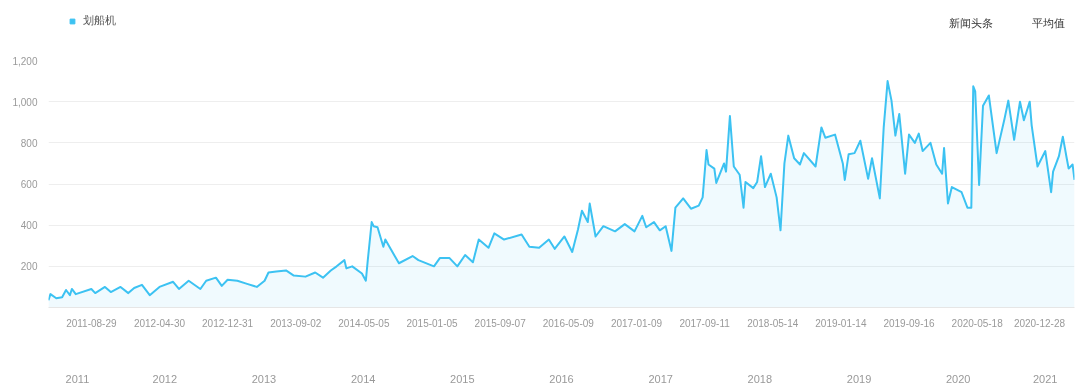 This screenshot has height=392, width=1080. I want to click on text: 2013, so click(264, 378).